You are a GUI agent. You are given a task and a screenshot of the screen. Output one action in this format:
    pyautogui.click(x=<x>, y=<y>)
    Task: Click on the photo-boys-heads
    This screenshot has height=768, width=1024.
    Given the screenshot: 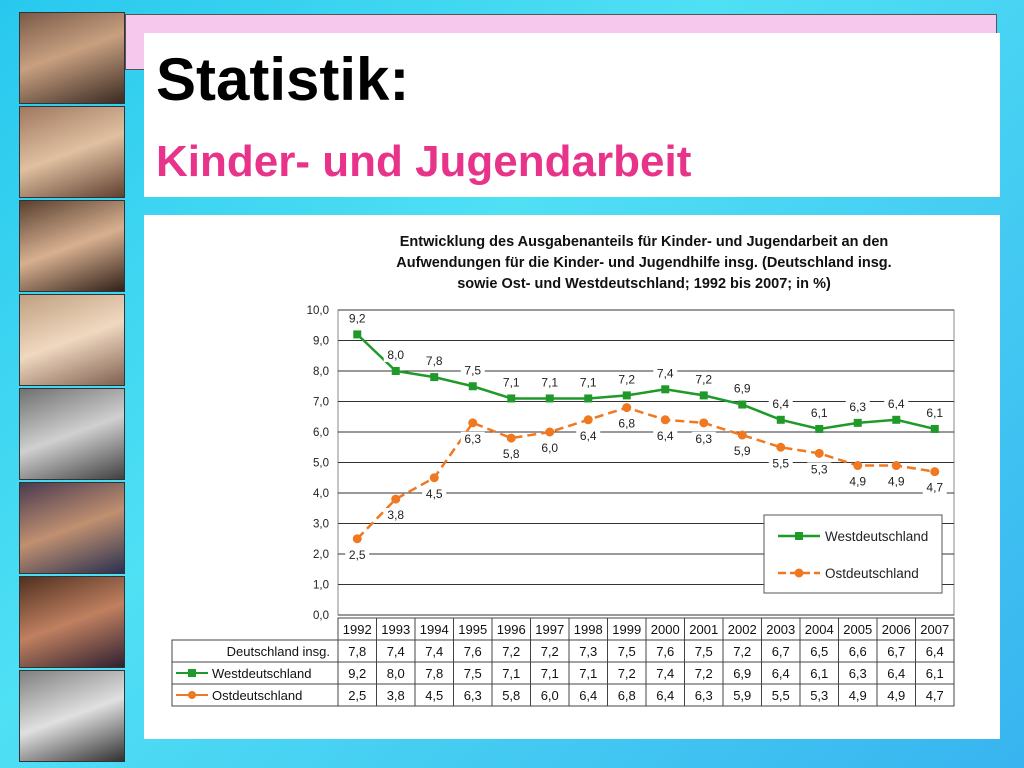 What is the action you would take?
    pyautogui.click(x=72, y=340)
    